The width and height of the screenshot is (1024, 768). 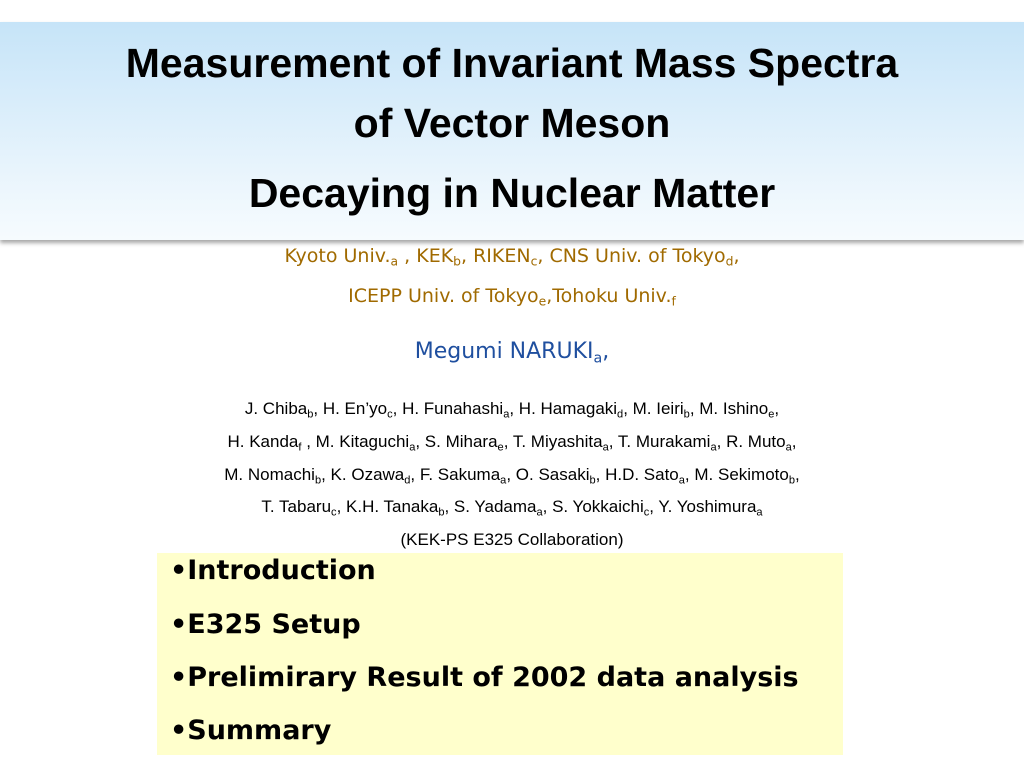 What do you see at coordinates (512, 539) in the screenshot?
I see `collaboration: (KEK-PS E325 Collaboration)` at bounding box center [512, 539].